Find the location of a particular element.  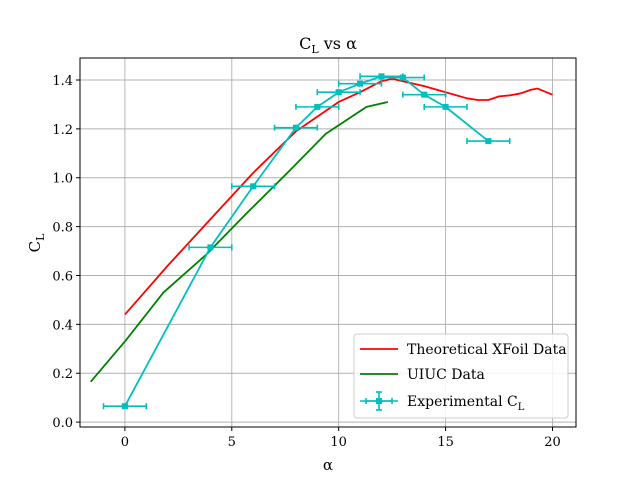

y-tick-label: 0.4 is located at coordinates (62, 325).